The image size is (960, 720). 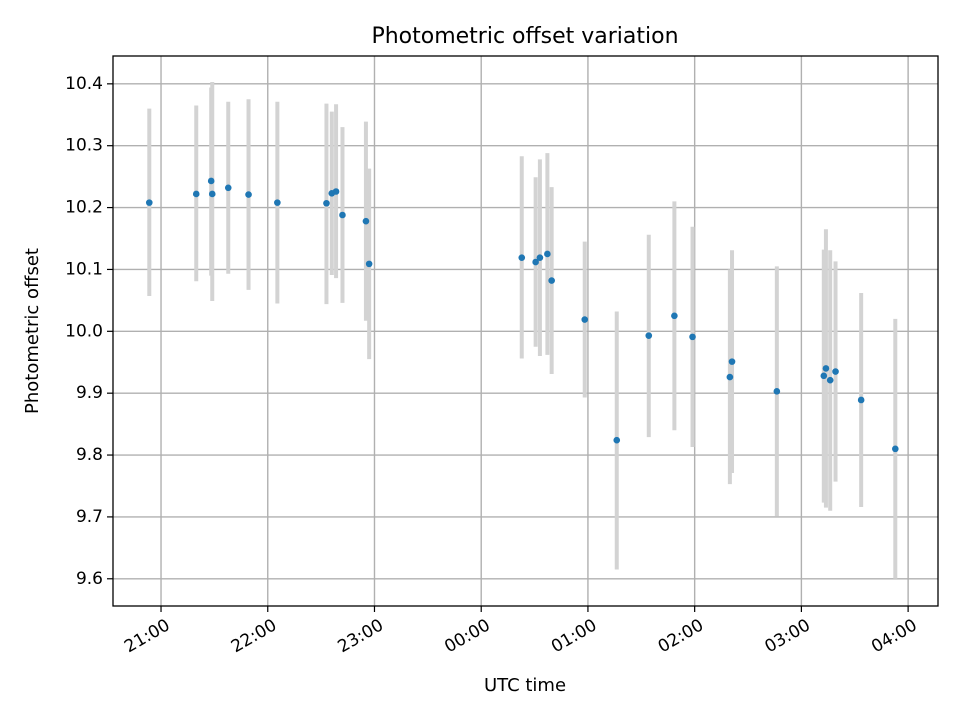 I want to click on y-tick-label: 9.9, so click(x=89, y=393).